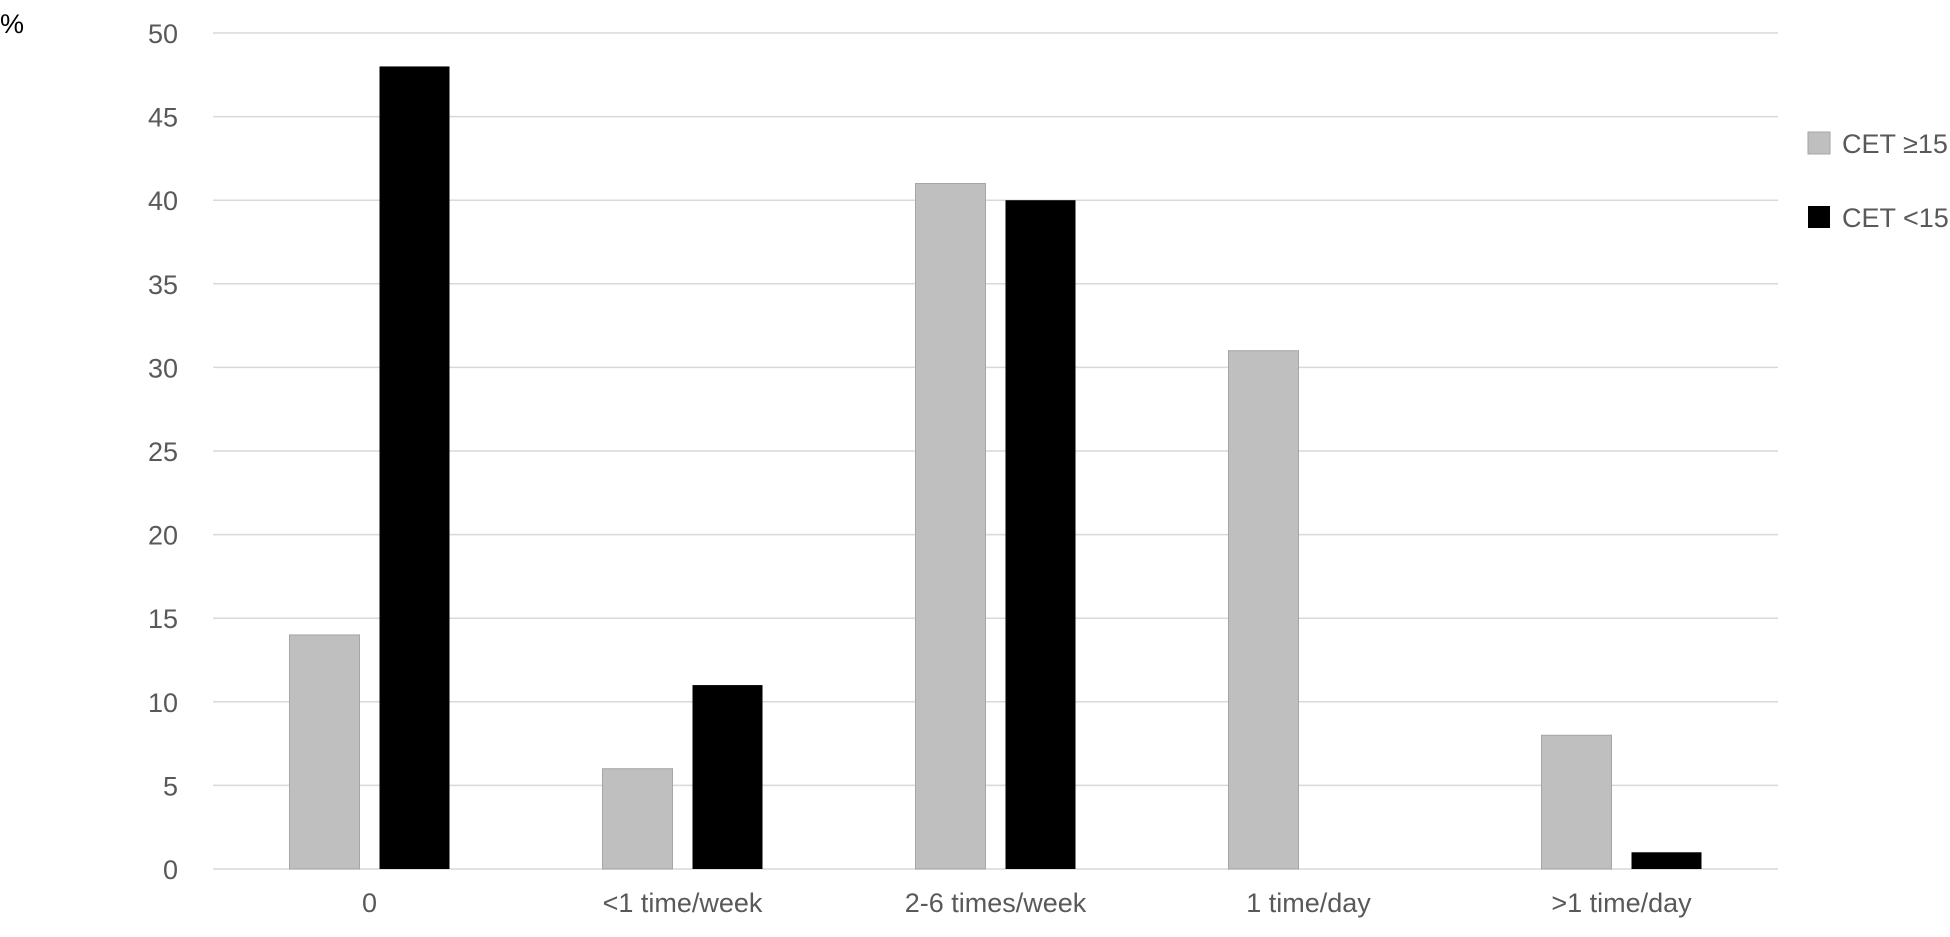 This screenshot has height=937, width=1950. What do you see at coordinates (163, 619) in the screenshot?
I see `y-tick-label: 15` at bounding box center [163, 619].